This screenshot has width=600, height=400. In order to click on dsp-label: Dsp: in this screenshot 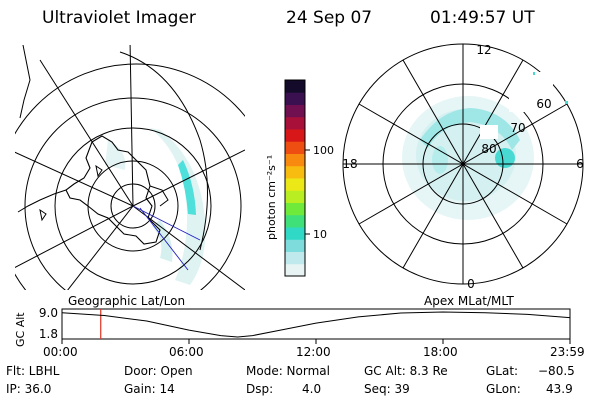, I will do `click(260, 389)`.